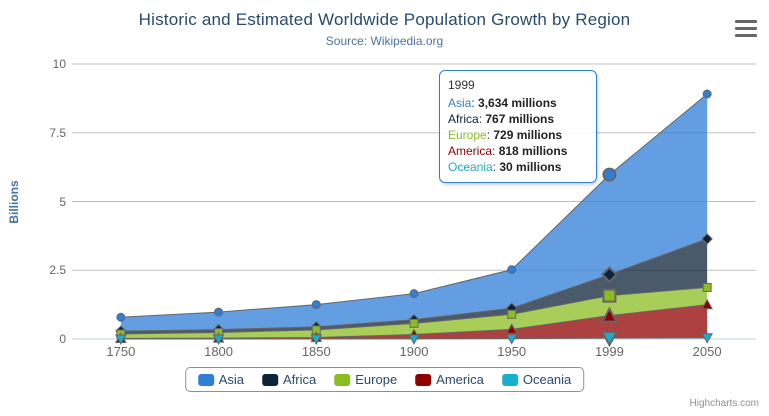 Image resolution: width=769 pixels, height=416 pixels. I want to click on legend-label: Asia, so click(231, 379).